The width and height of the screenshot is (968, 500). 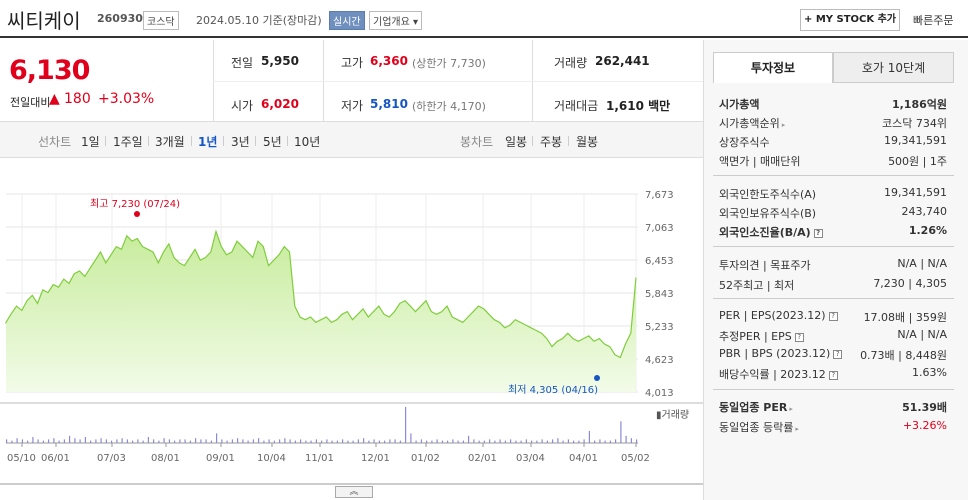 What do you see at coordinates (597, 378) in the screenshot?
I see `low-marker` at bounding box center [597, 378].